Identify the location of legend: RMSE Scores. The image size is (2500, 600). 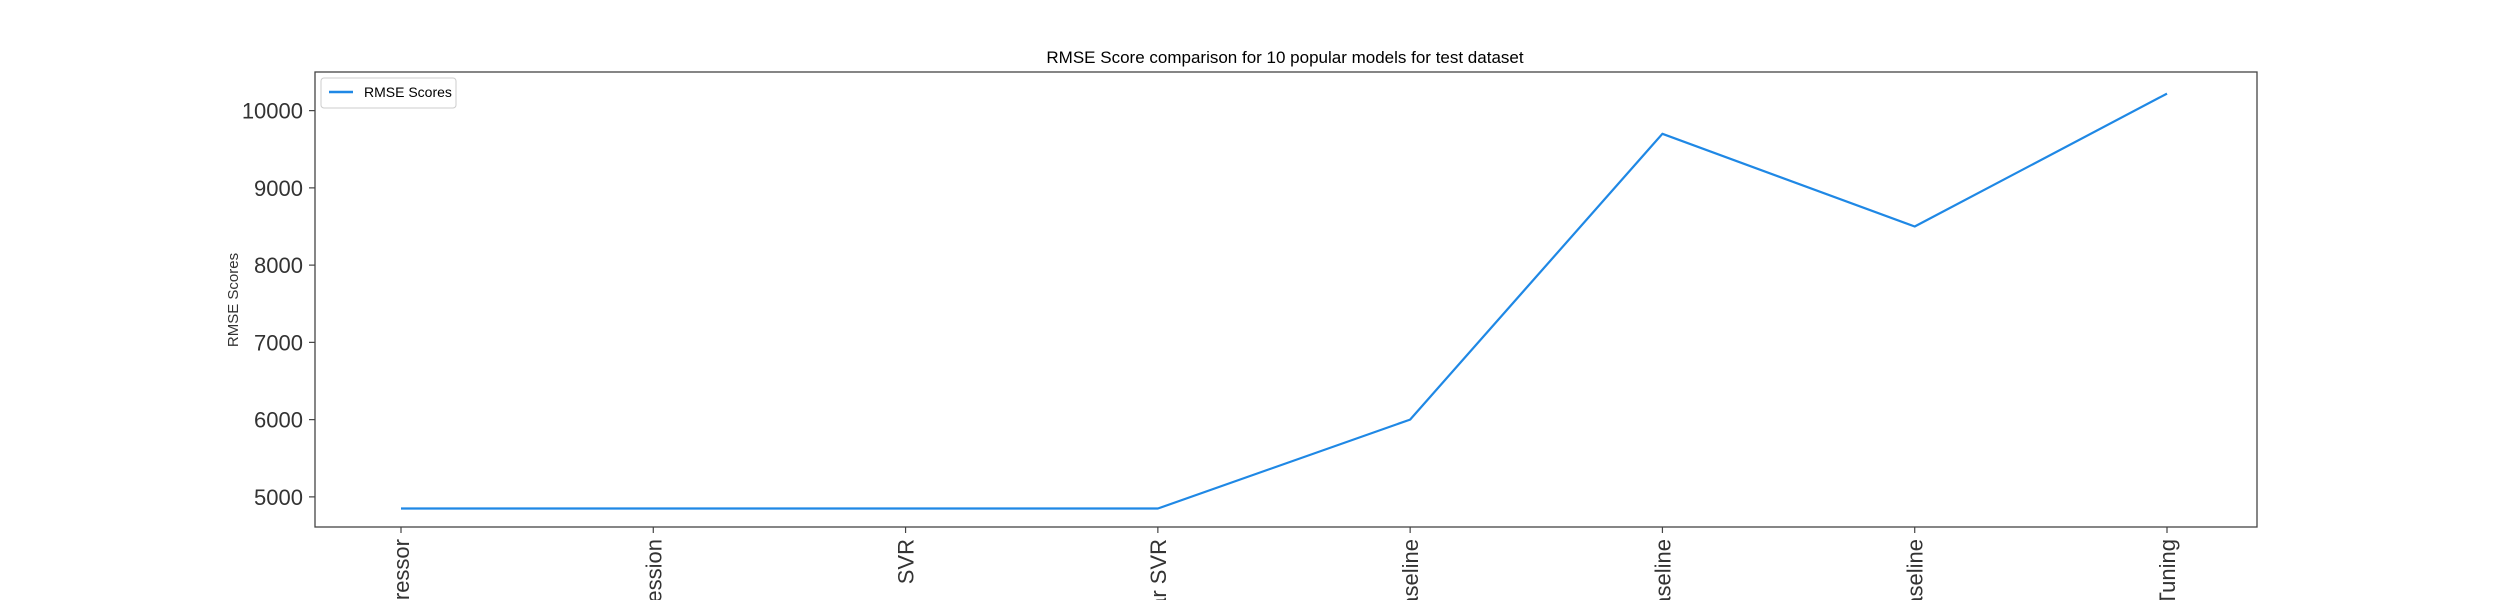
(388, 93).